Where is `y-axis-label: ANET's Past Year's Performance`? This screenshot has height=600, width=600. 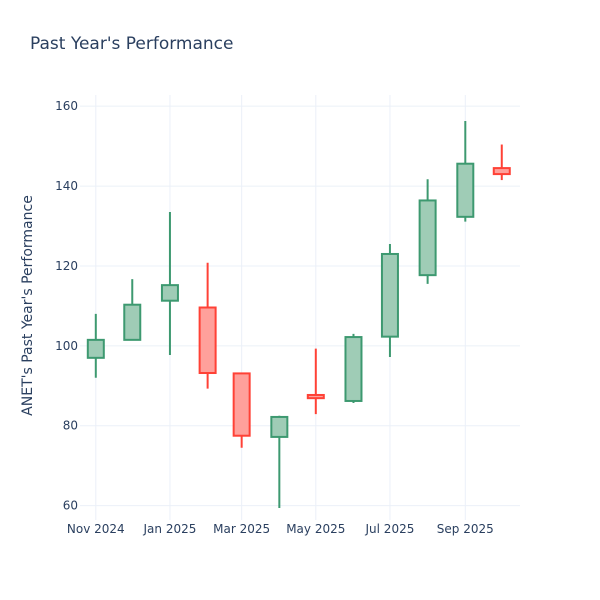
y-axis-label: ANET's Past Year's Performance is located at coordinates (28, 305).